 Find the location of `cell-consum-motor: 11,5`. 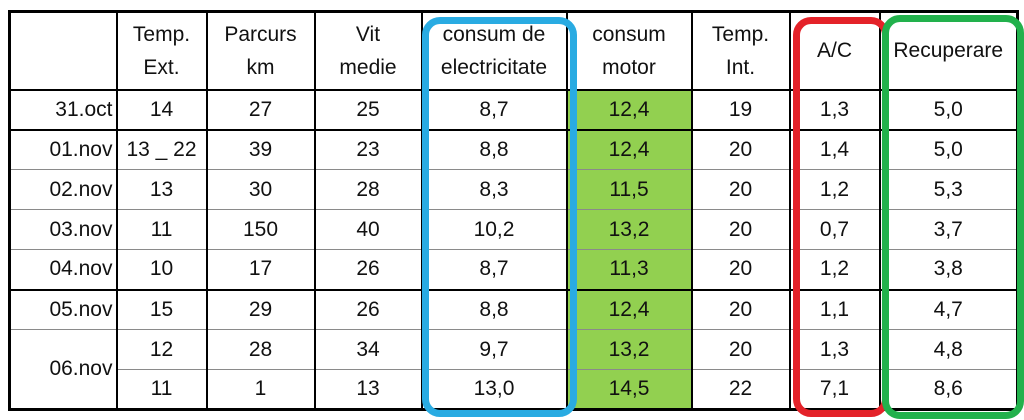

cell-consum-motor: 11,5 is located at coordinates (629, 189).